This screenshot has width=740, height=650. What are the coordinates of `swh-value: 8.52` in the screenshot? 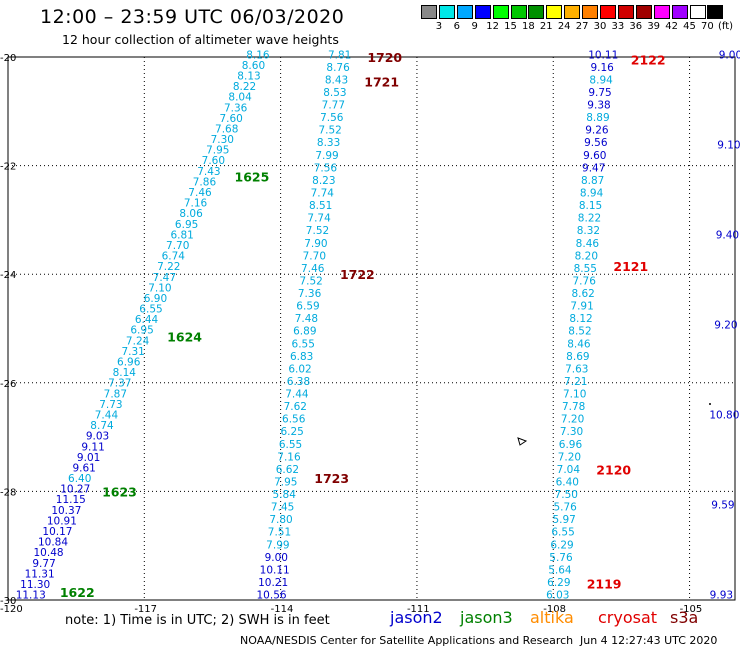 It's located at (579, 332).